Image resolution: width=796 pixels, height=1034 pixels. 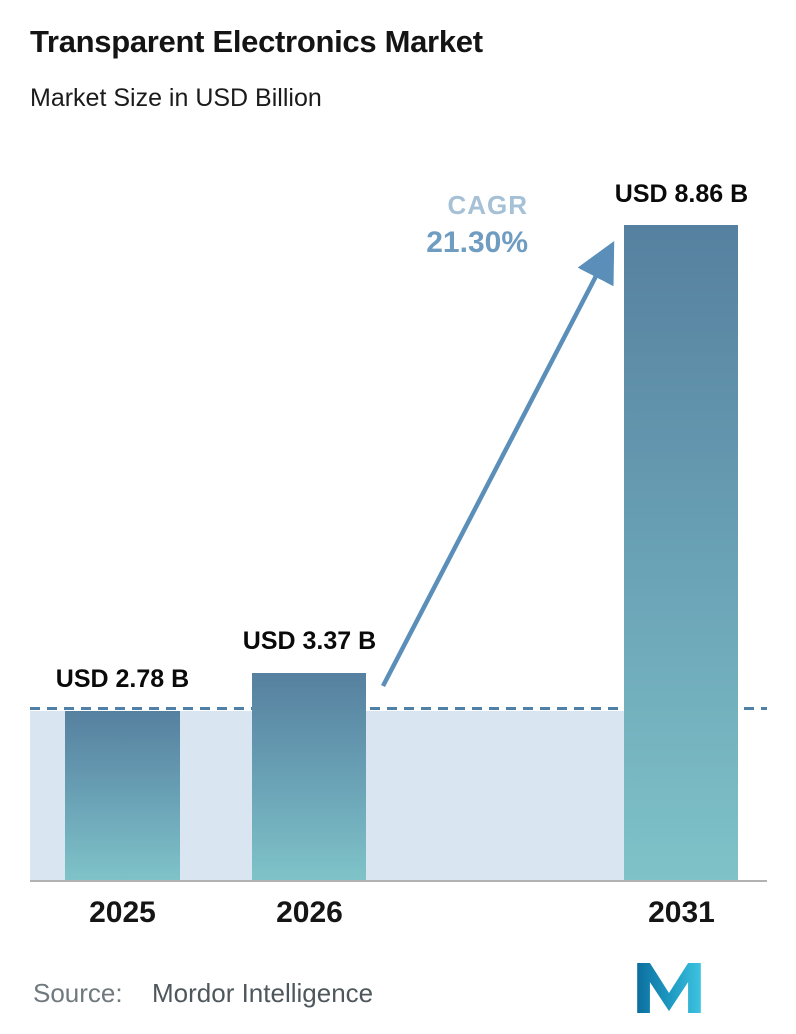 What do you see at coordinates (487, 205) in the screenshot?
I see `cagr-label: CAGR` at bounding box center [487, 205].